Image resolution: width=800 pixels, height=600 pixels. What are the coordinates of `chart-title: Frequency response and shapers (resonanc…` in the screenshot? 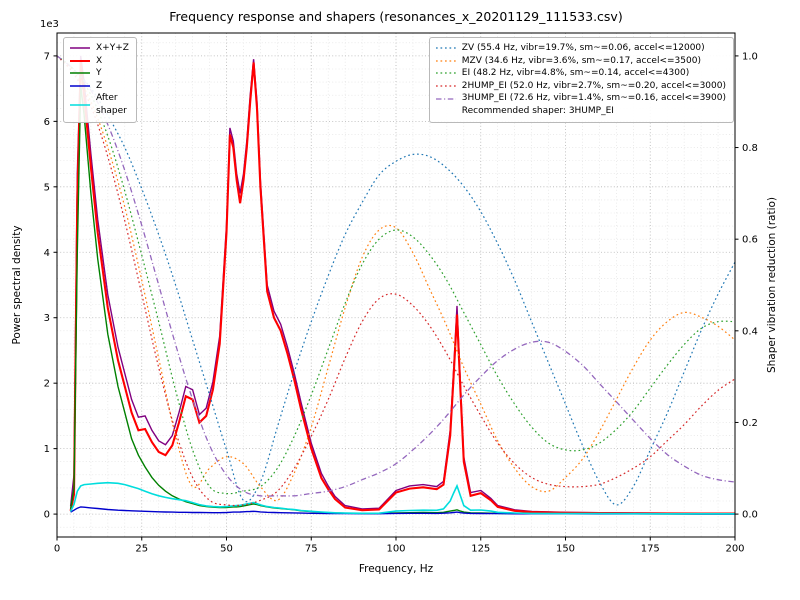 It's located at (396, 16).